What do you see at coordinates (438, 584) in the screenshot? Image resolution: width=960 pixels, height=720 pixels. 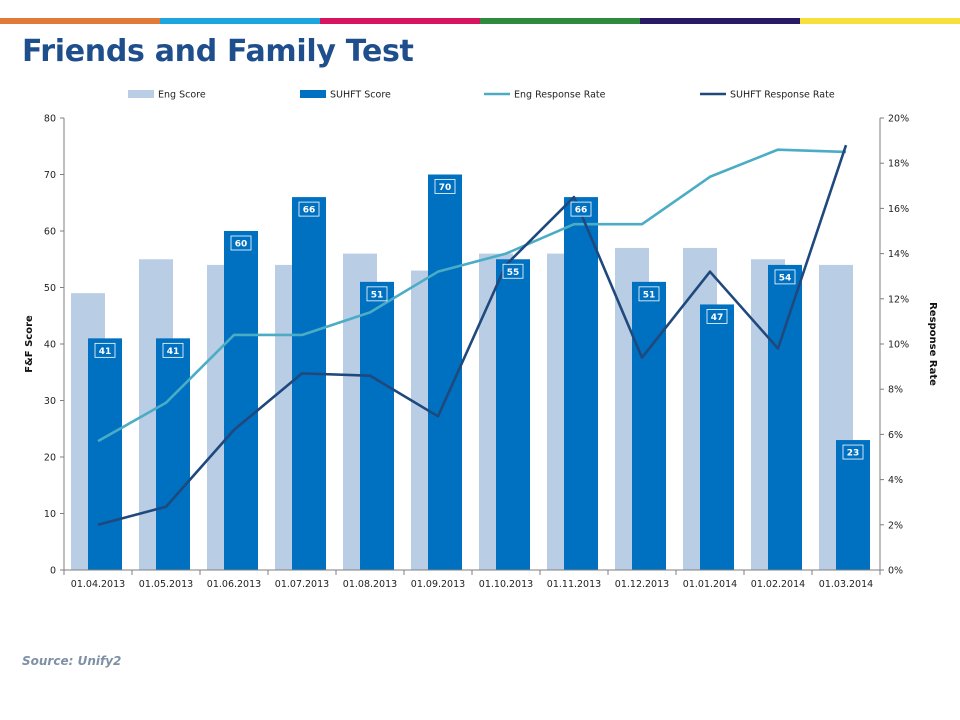 I see `x-axis-tick-label: 01.09.2013` at bounding box center [438, 584].